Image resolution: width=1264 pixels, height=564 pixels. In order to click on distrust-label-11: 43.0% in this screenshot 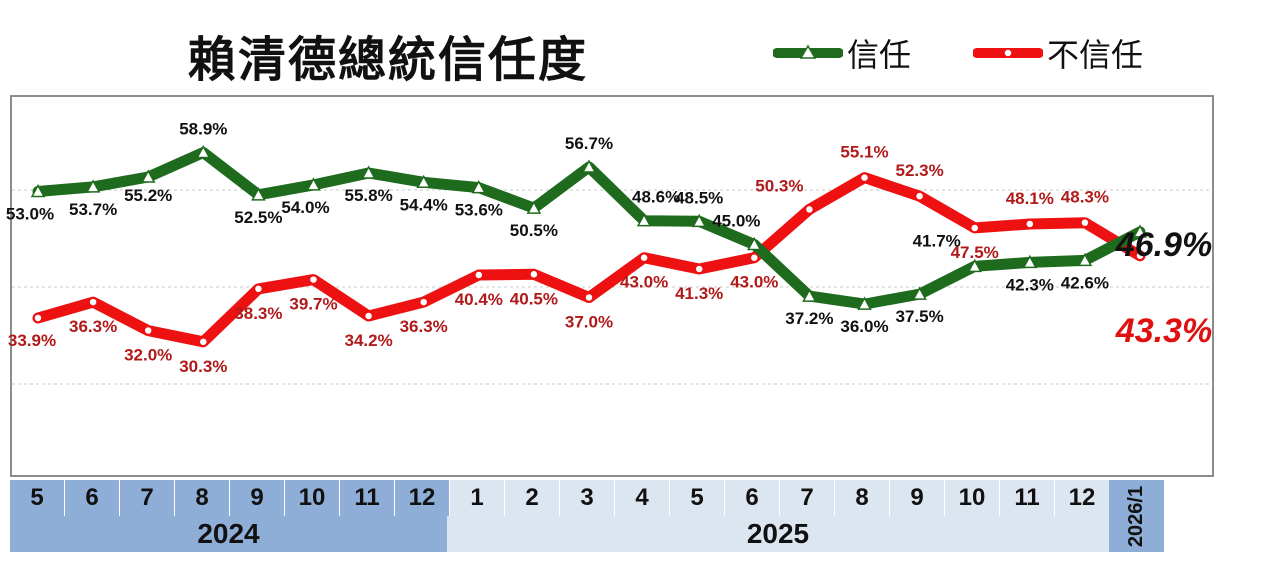, I will do `click(644, 282)`.